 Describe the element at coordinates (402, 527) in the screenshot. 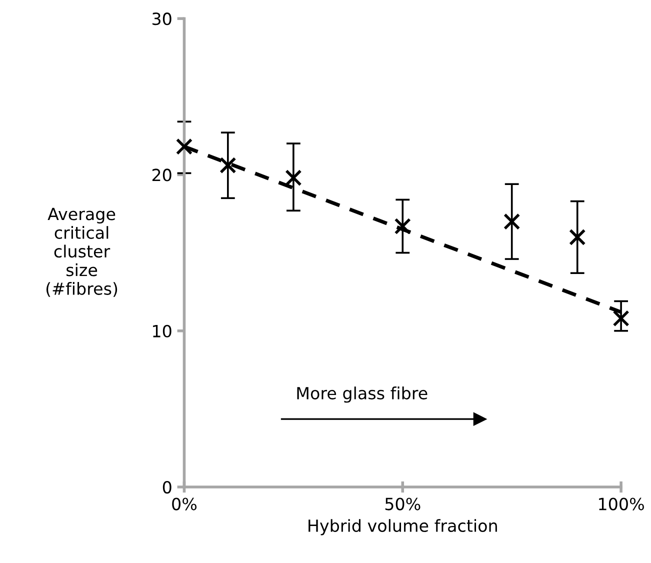

I see `x-axis-title: Hybrid volume fraction` at that location.